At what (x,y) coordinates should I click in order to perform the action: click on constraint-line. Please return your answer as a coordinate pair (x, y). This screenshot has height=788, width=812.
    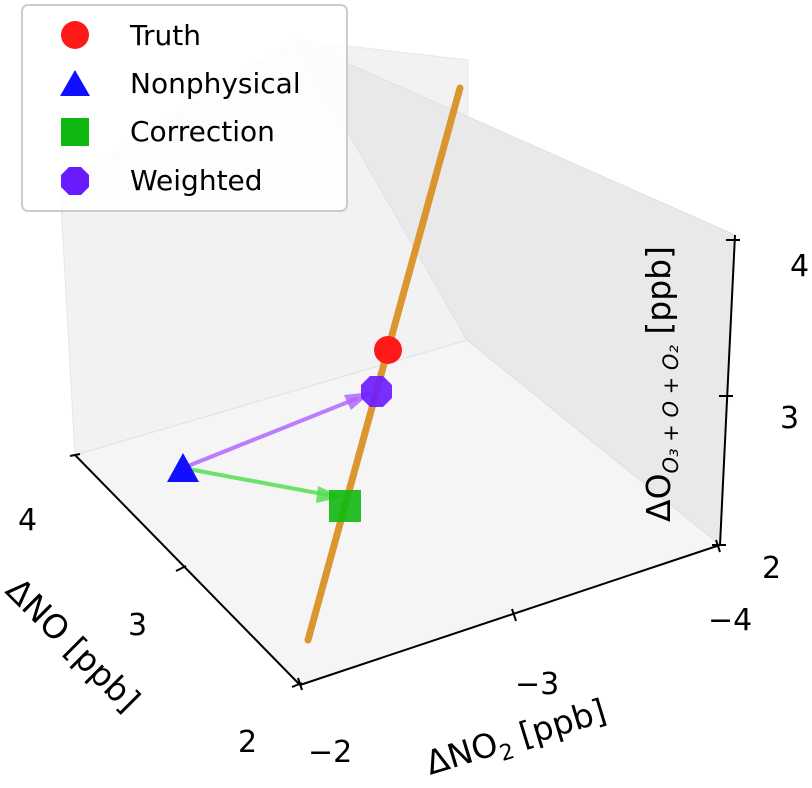
    Looking at the image, I should click on (384, 364).